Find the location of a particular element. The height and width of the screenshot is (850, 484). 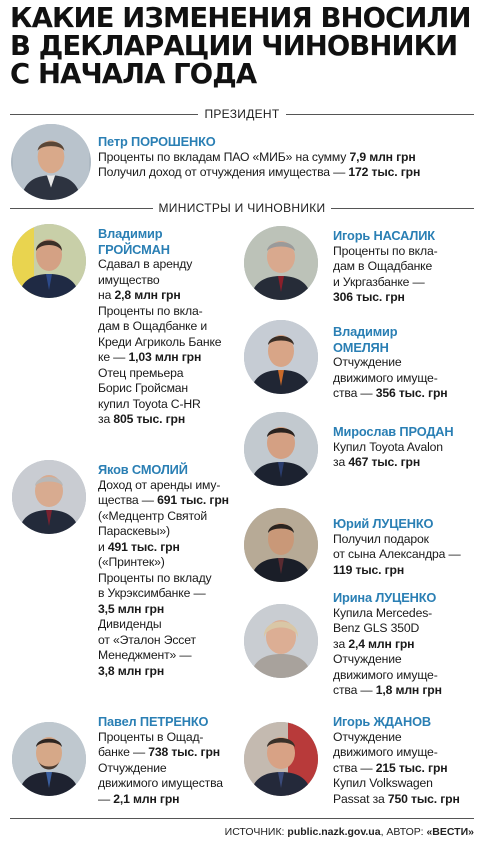

portrait-petrenko-photo is located at coordinates (49, 759).